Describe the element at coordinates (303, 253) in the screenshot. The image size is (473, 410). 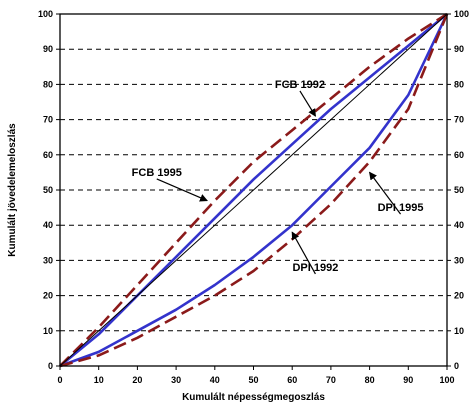
I see `annotation-dpi-1992-arrow` at that location.